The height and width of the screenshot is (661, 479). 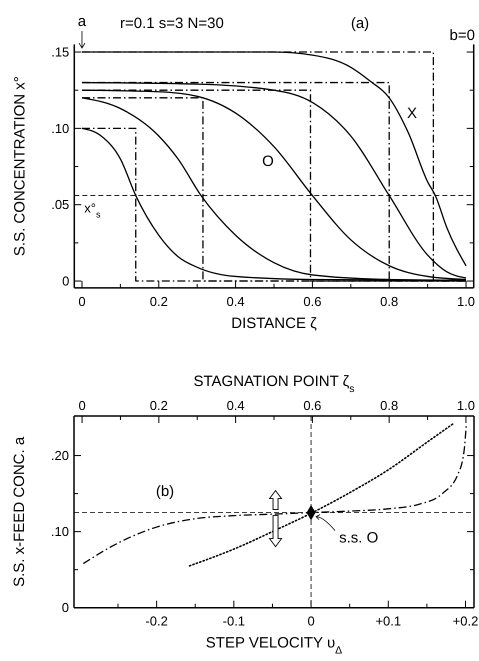 What do you see at coordinates (159, 301) in the screenshot?
I see `x-tick-label: 0.2` at bounding box center [159, 301].